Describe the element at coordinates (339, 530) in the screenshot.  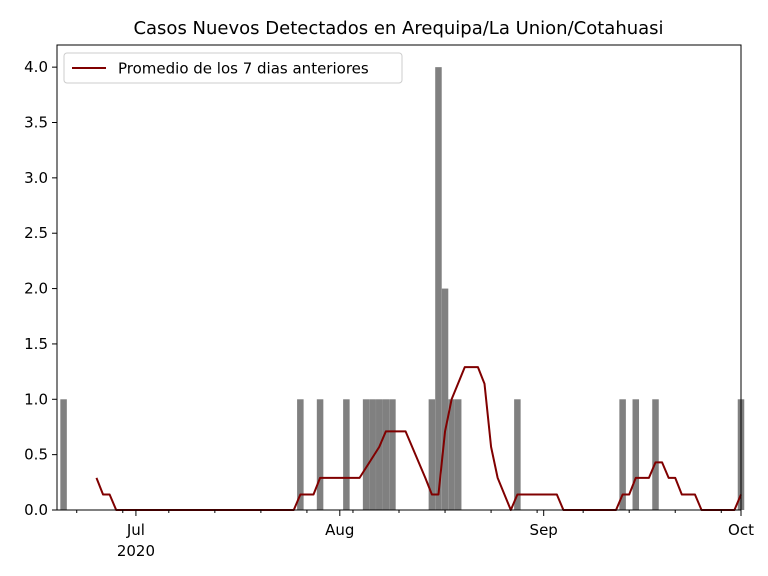
I see `x-tick-label: Aug` at that location.